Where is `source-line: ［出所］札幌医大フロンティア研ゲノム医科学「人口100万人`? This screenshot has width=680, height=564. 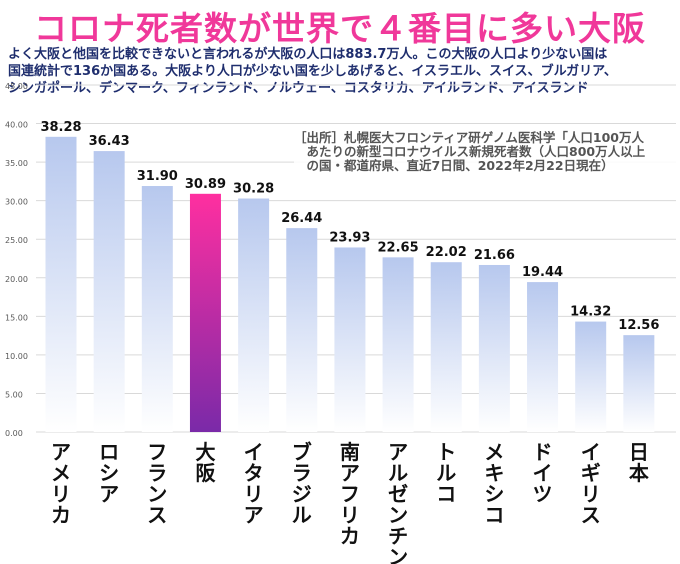 source-line: ［出所］札幌医大フロンティア研ゲノム医科学「人口100万人 is located at coordinates (469, 137).